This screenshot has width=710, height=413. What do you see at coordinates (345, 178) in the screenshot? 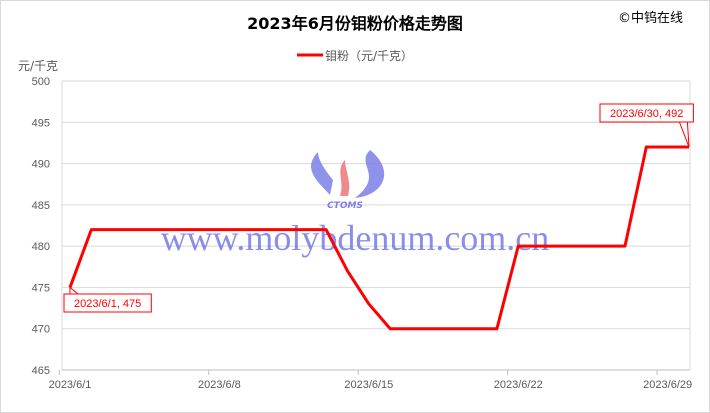
I see `logo-middle-swirl-icon` at bounding box center [345, 178].